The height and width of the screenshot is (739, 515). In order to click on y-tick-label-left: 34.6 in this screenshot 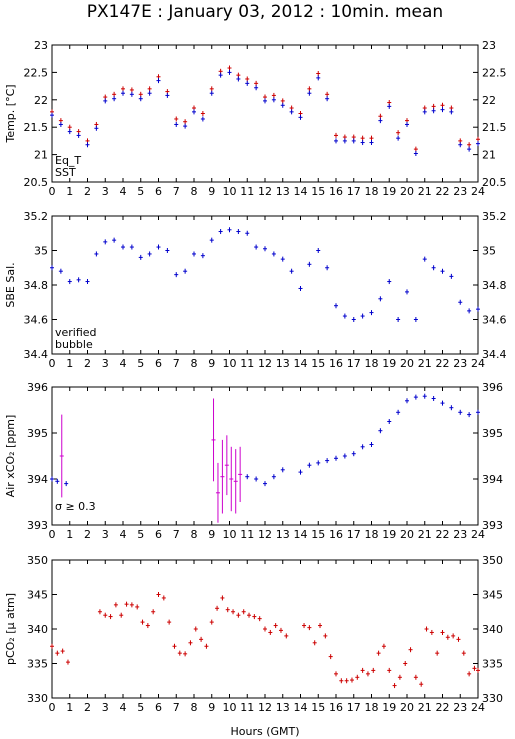, I will do `click(36, 320)`.